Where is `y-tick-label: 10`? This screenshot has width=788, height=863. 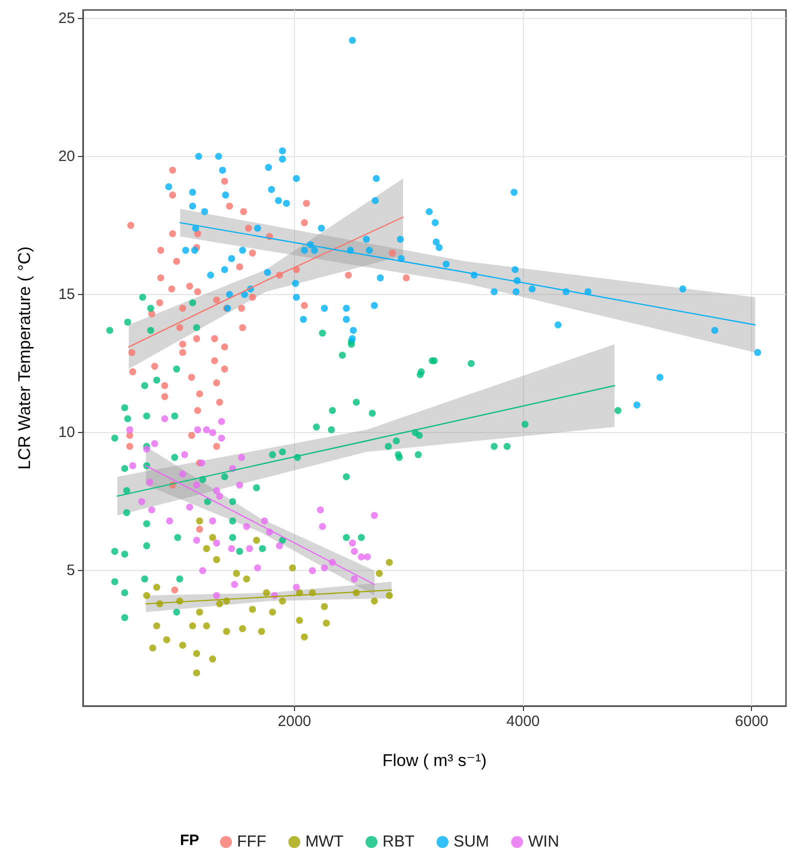
y-tick-label: 10 is located at coordinates (66, 433).